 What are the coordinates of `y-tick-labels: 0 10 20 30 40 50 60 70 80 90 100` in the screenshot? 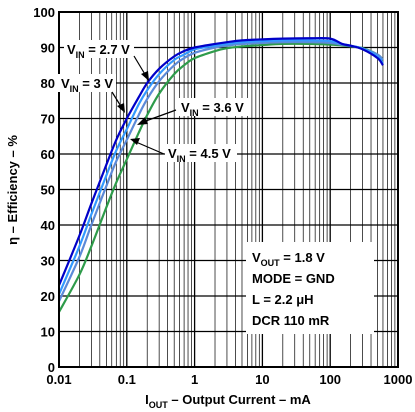 It's located at (44, 190).